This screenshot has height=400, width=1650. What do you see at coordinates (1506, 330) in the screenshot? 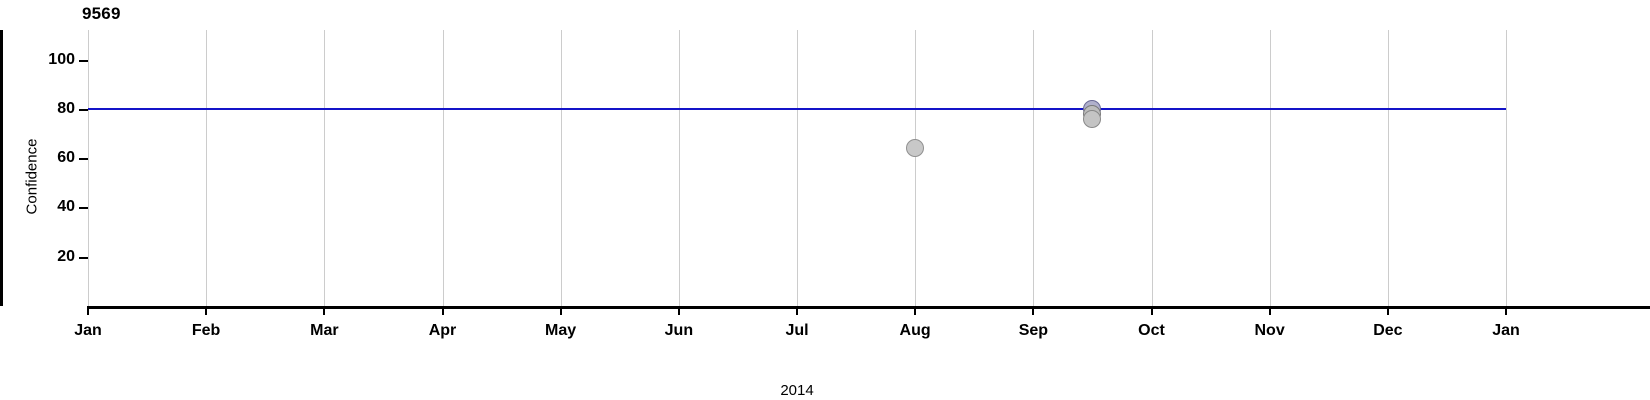
I see `x-tick-label-jan-12: Jan` at bounding box center [1506, 330].